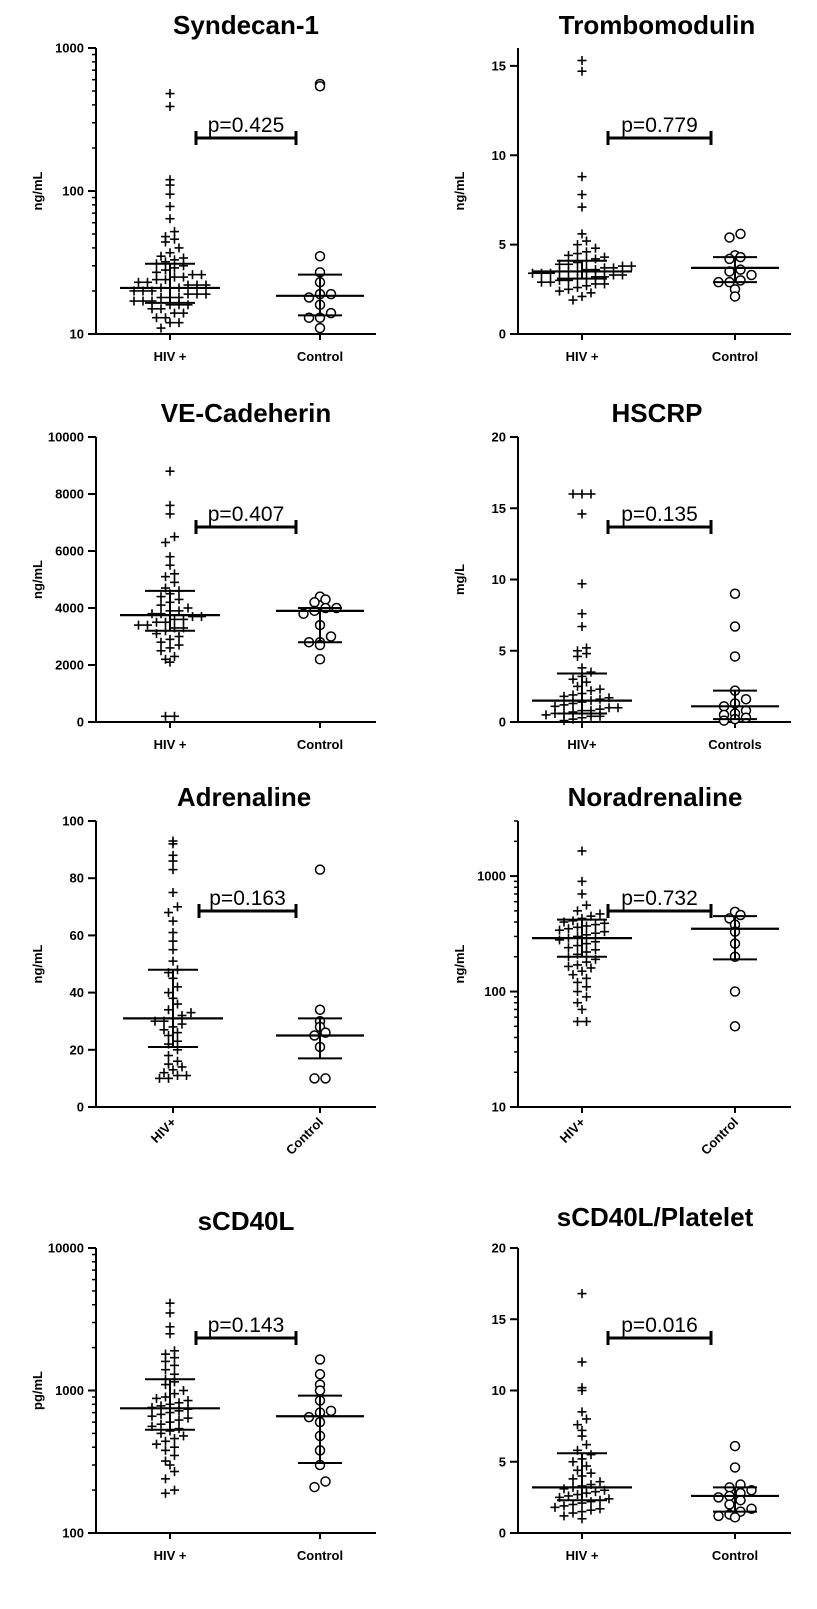  Describe the element at coordinates (246, 1325) in the screenshot. I see `p-value-label: p=0.143` at that location.